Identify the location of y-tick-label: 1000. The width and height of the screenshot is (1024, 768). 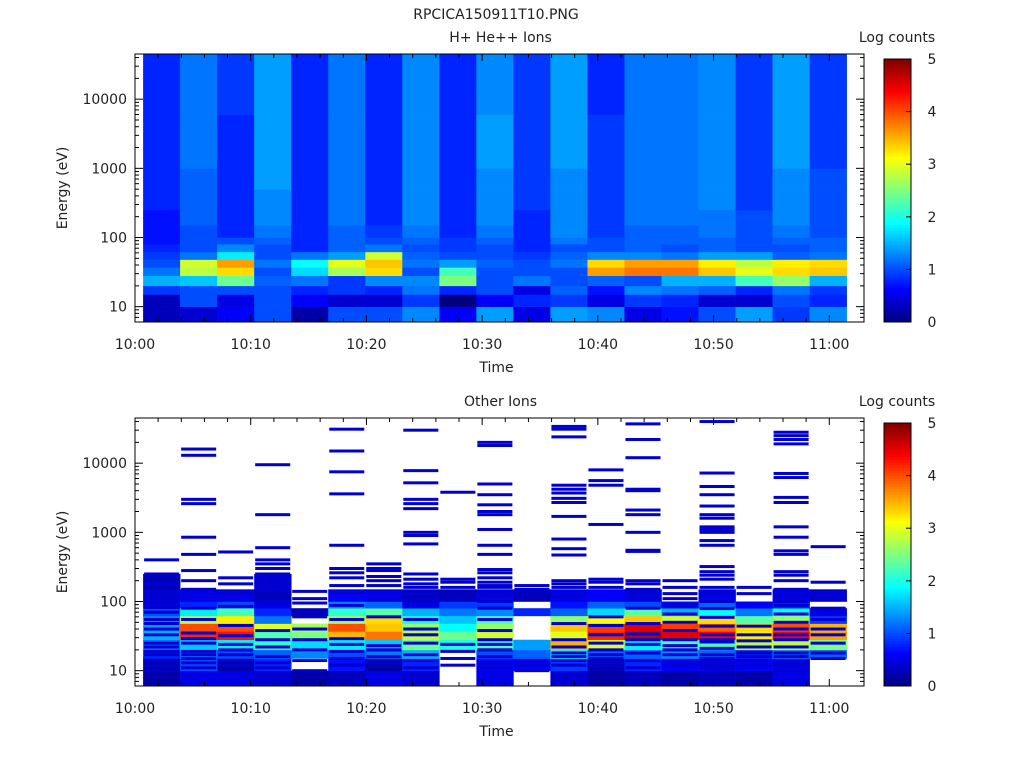
(109, 533).